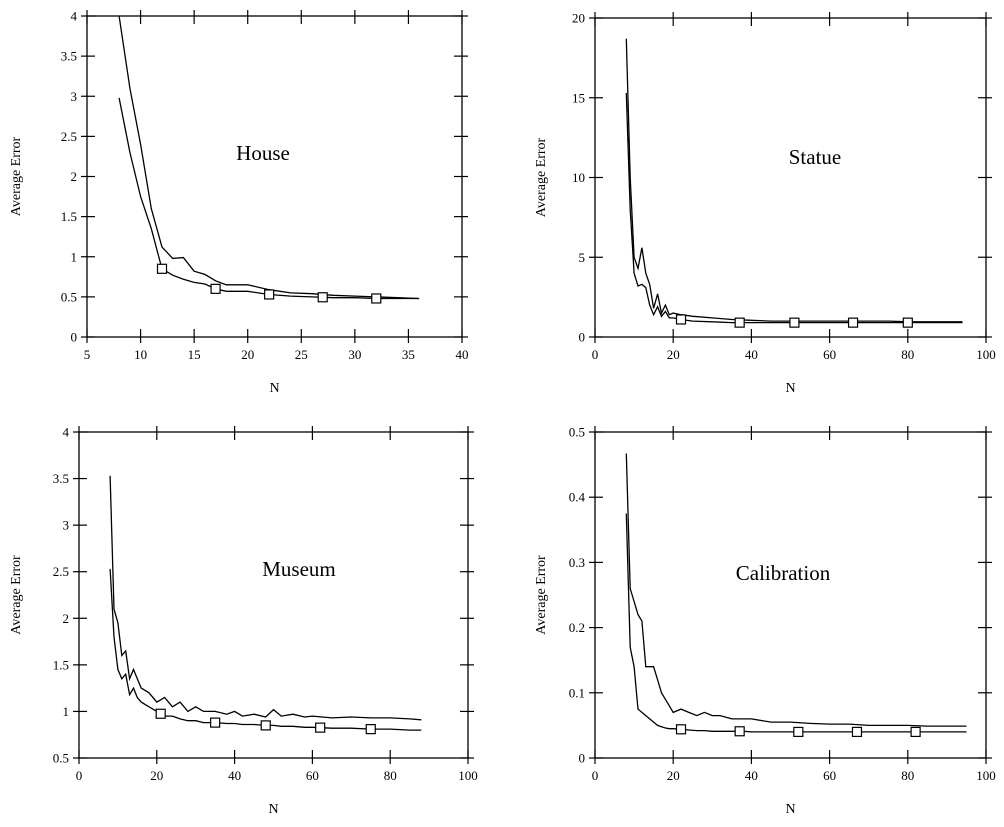 Image resolution: width=1004 pixels, height=827 pixels. What do you see at coordinates (301, 186) in the screenshot?
I see `x-tick: 25` at bounding box center [301, 186].